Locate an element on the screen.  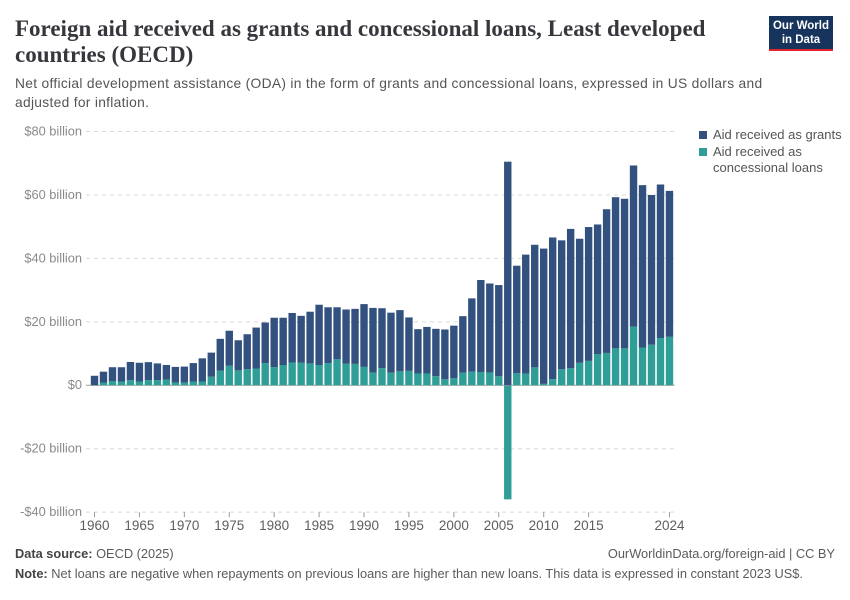
svg-text: -$20 billion is located at coordinates (51, 448).